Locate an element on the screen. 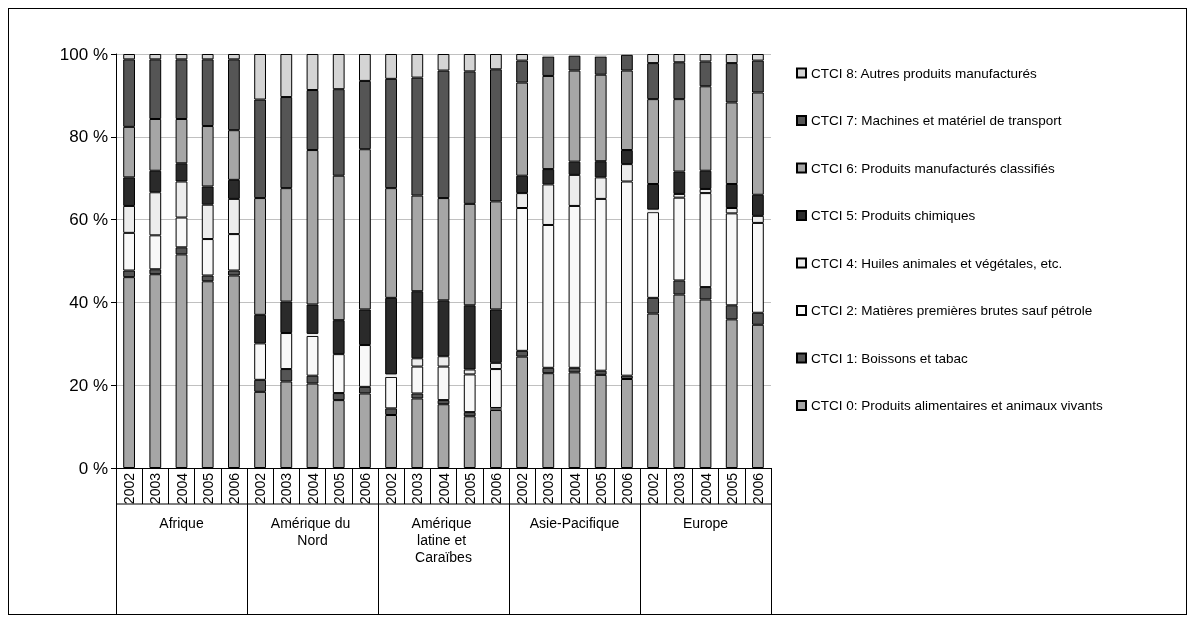  y-tick-label: 20 % is located at coordinates (88, 385).